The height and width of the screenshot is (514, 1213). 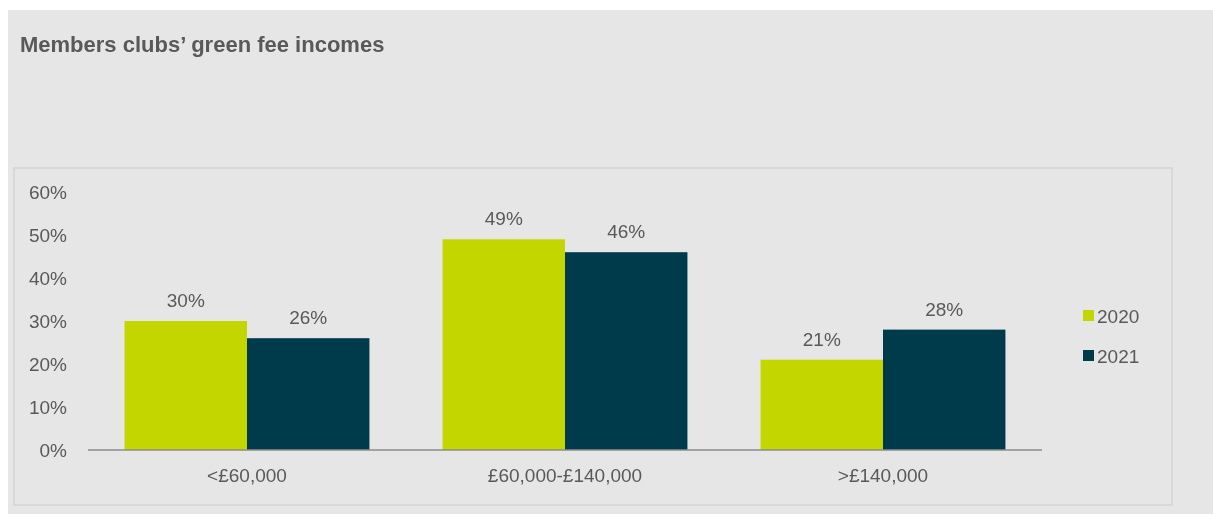 What do you see at coordinates (48, 321) in the screenshot?
I see `y-tick-label: 30%` at bounding box center [48, 321].